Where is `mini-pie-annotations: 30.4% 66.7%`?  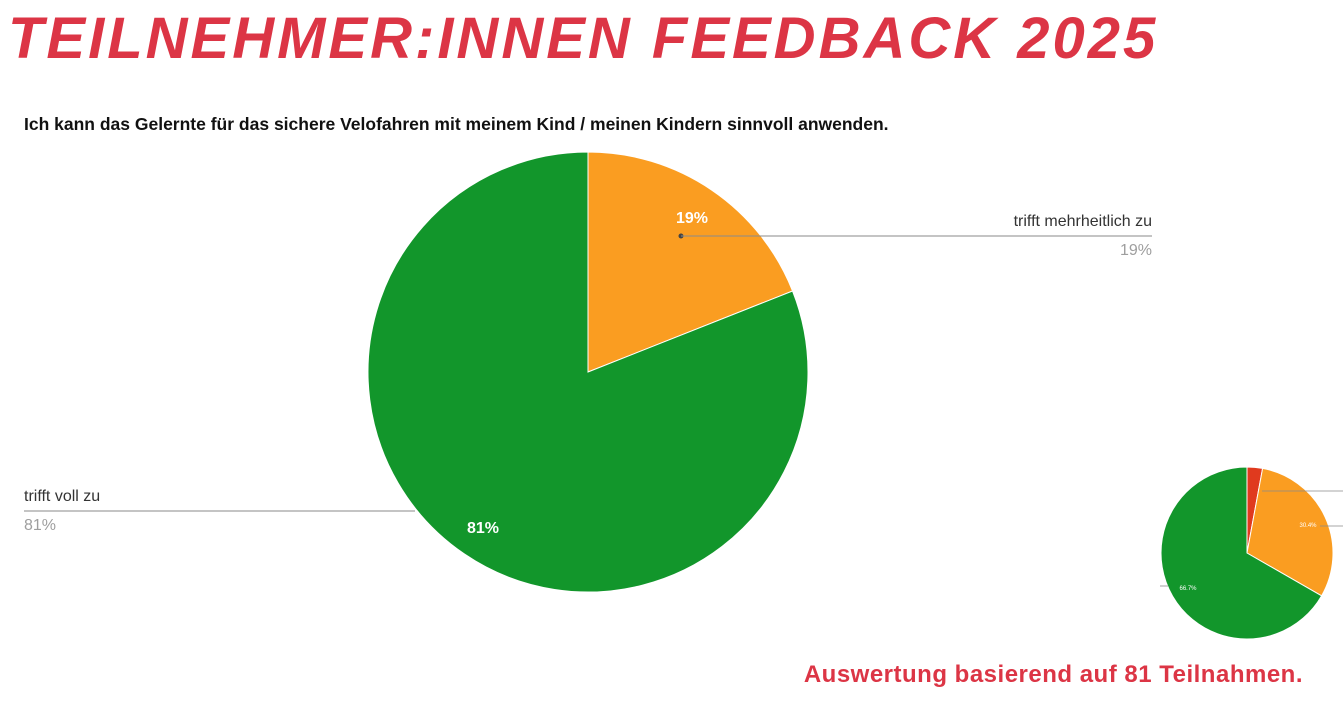 mini-pie-annotations: 30.4% 66.7% is located at coordinates (1251, 541).